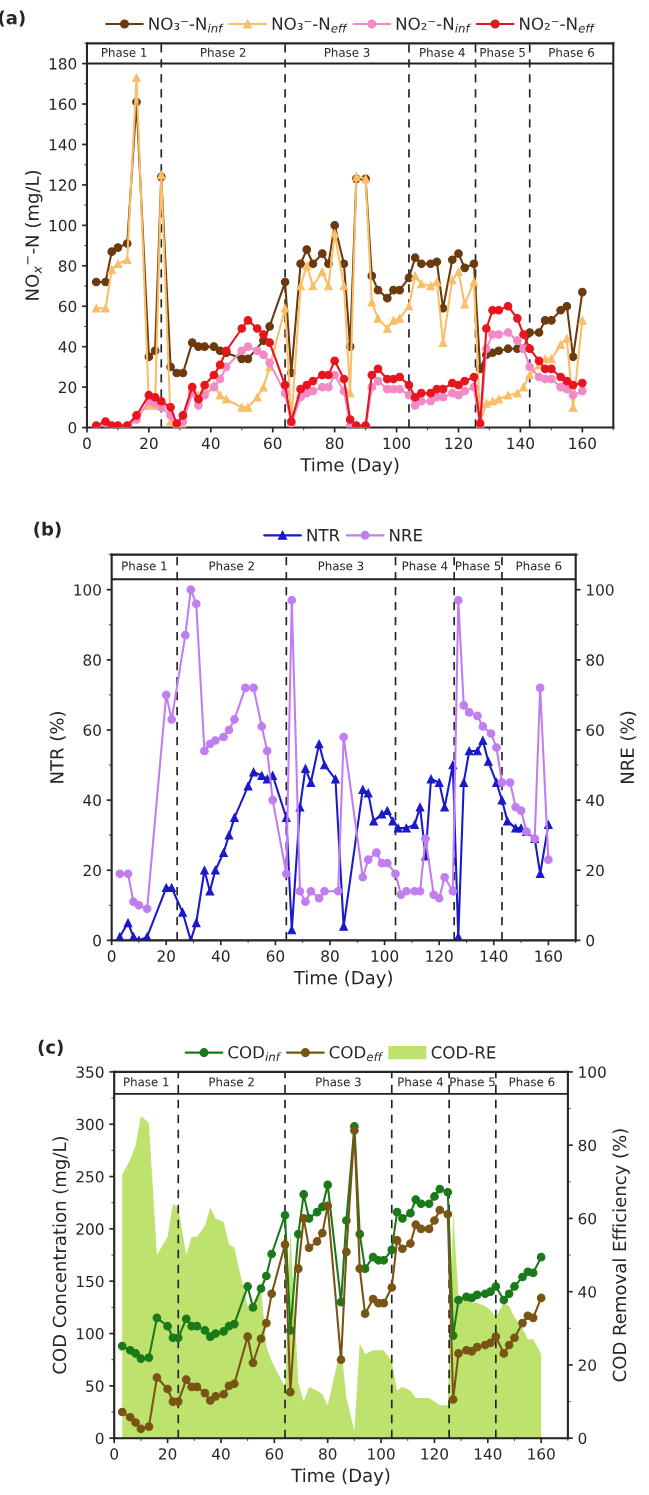 This screenshot has height=1495, width=649. Describe the element at coordinates (595, 660) in the screenshot. I see `y2-tick-label: 80` at that location.